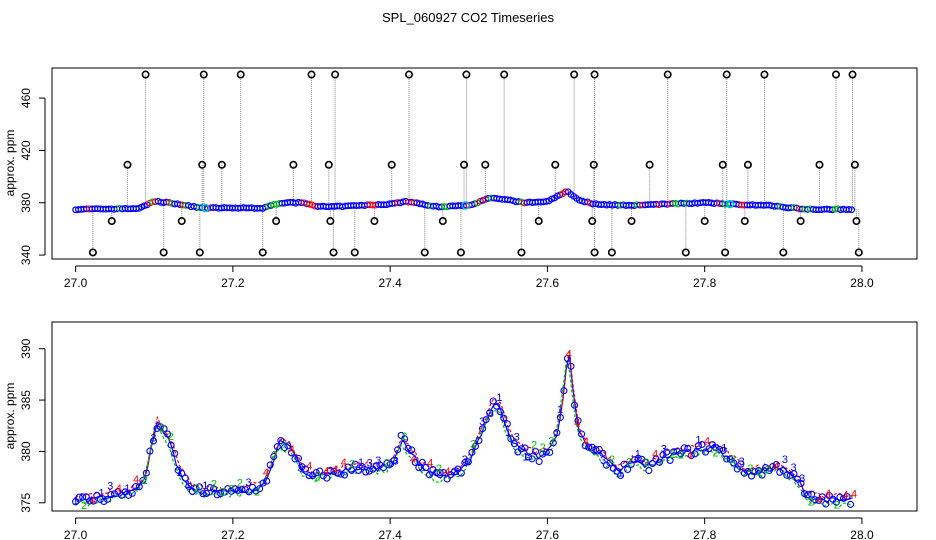 This screenshot has width=936, height=540. I want to click on x-tick-label: 28.0, so click(862, 283).